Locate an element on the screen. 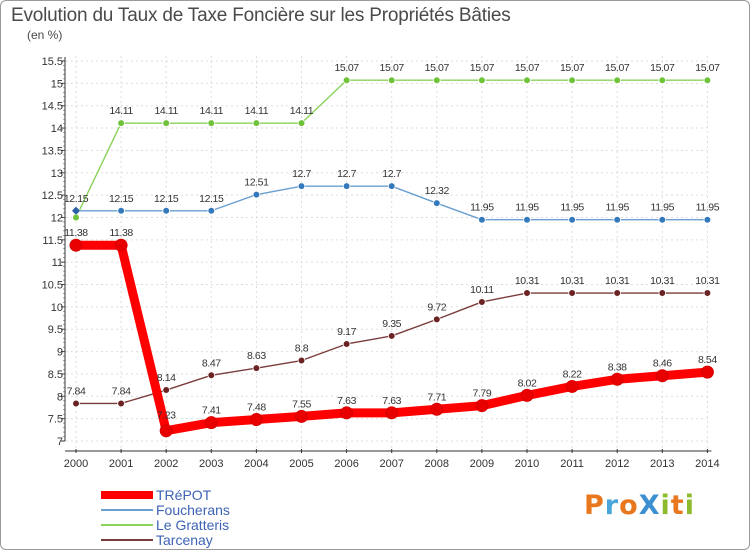 Image resolution: width=750 pixels, height=550 pixels. y-tick-label: 8 is located at coordinates (60, 397).